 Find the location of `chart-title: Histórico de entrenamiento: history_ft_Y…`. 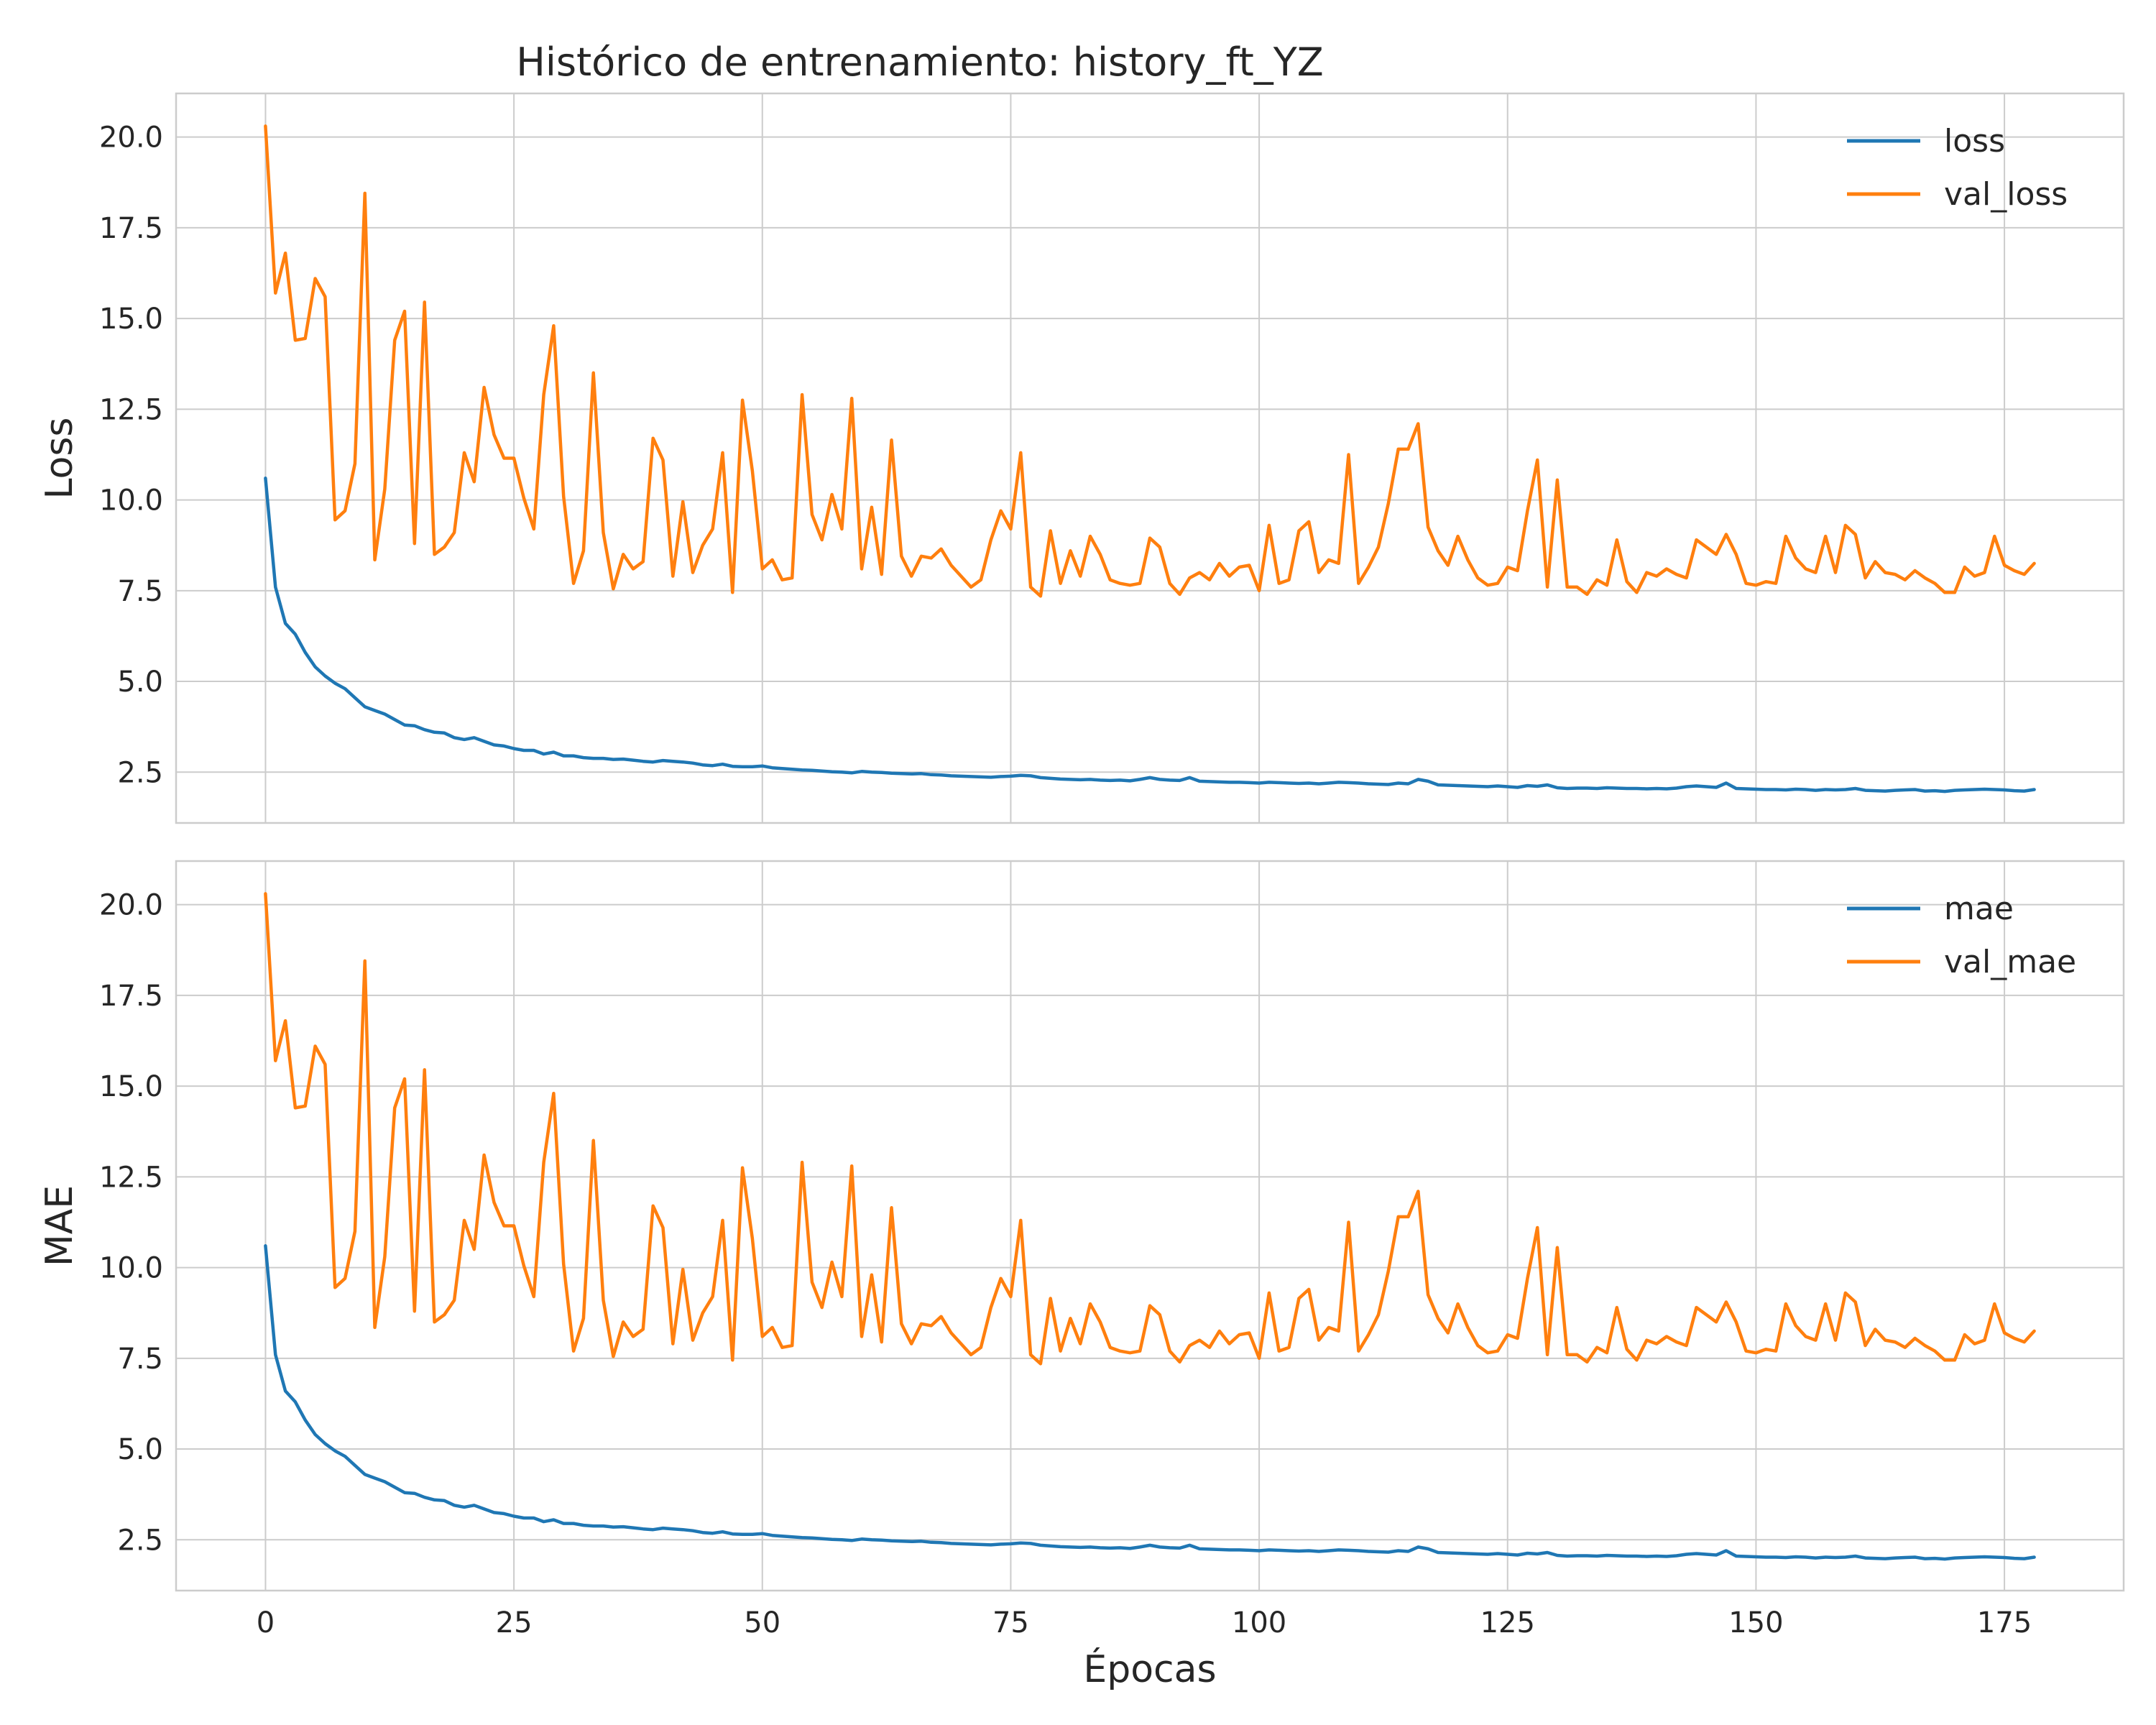

chart-title: Histórico de entrenamiento: history_ft_Y… is located at coordinates (920, 62).